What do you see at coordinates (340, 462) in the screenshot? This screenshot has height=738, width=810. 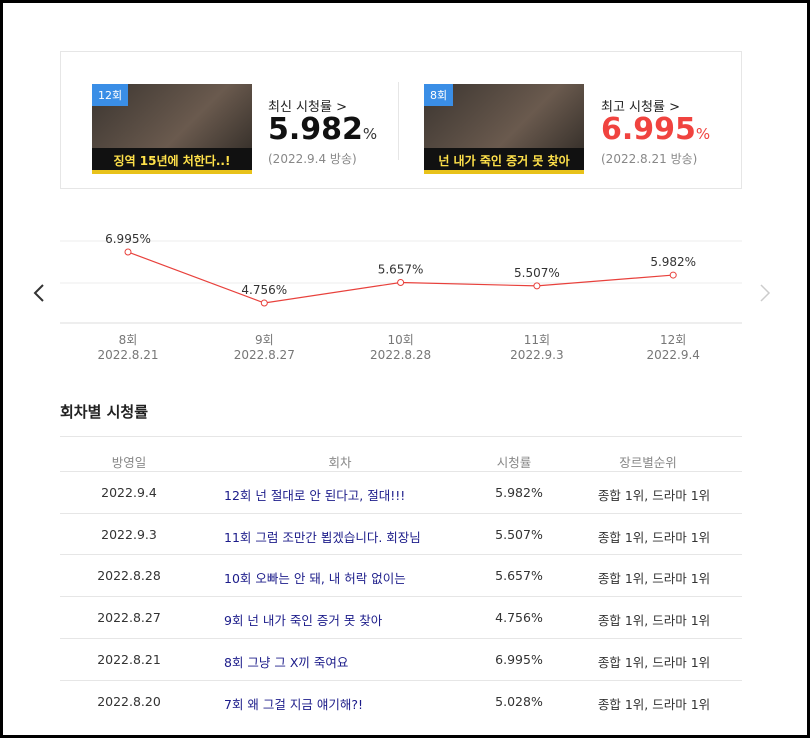 I see `column-header: 회차` at bounding box center [340, 462].